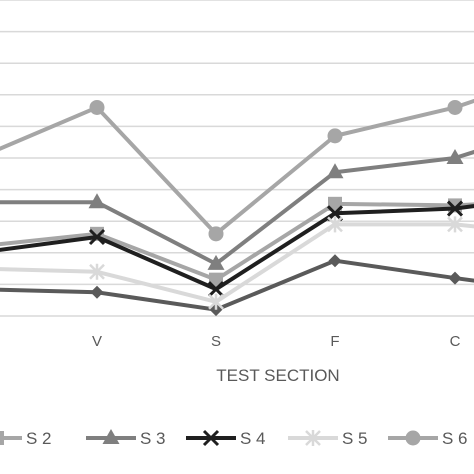 This screenshot has height=474, width=474. What do you see at coordinates (126, 438) in the screenshot?
I see `legend-entry: S 3` at bounding box center [126, 438].